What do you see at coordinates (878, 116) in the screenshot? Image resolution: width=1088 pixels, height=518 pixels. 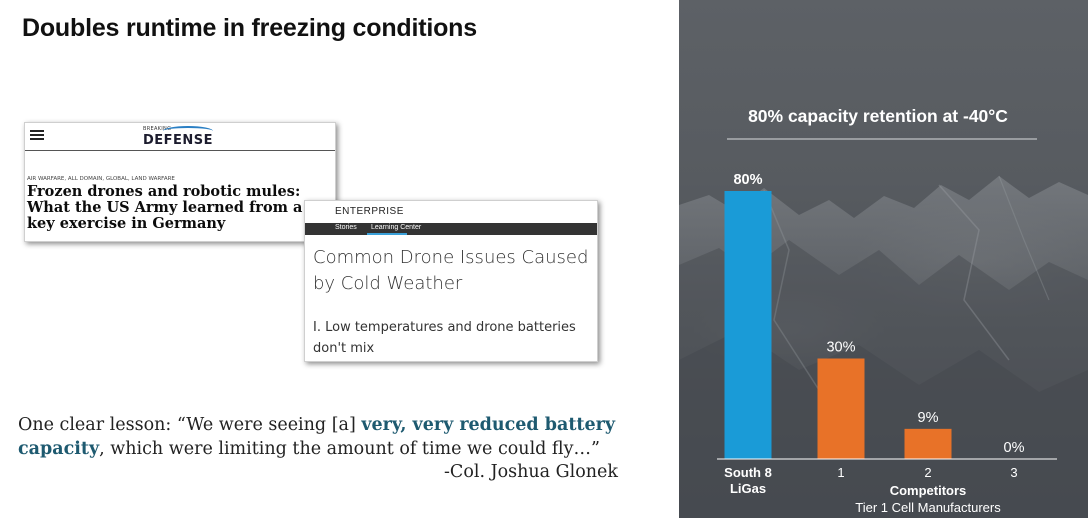 I see `chart-title: 80% capacity retention at -40°C` at bounding box center [878, 116].